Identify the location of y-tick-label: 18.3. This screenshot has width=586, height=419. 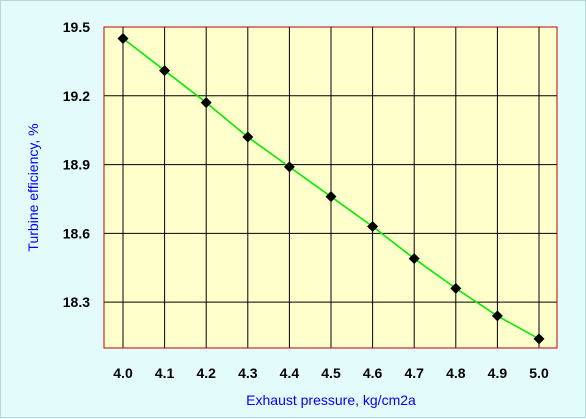
(76, 302).